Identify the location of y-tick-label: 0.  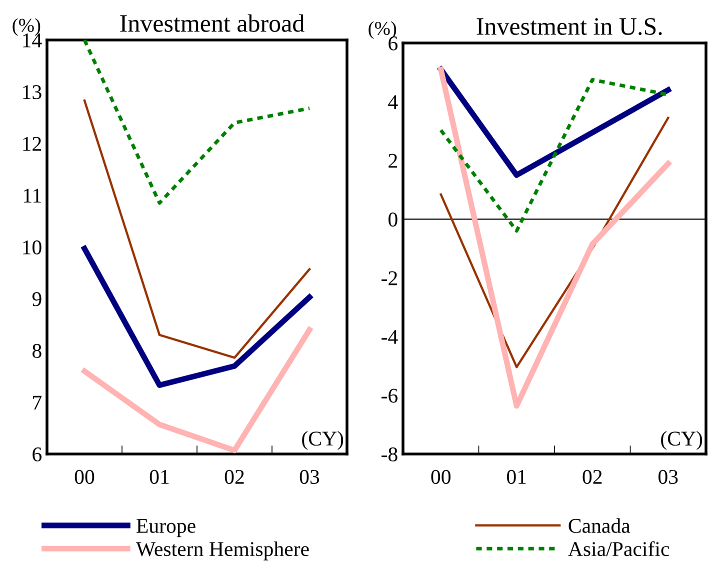
(393, 219).